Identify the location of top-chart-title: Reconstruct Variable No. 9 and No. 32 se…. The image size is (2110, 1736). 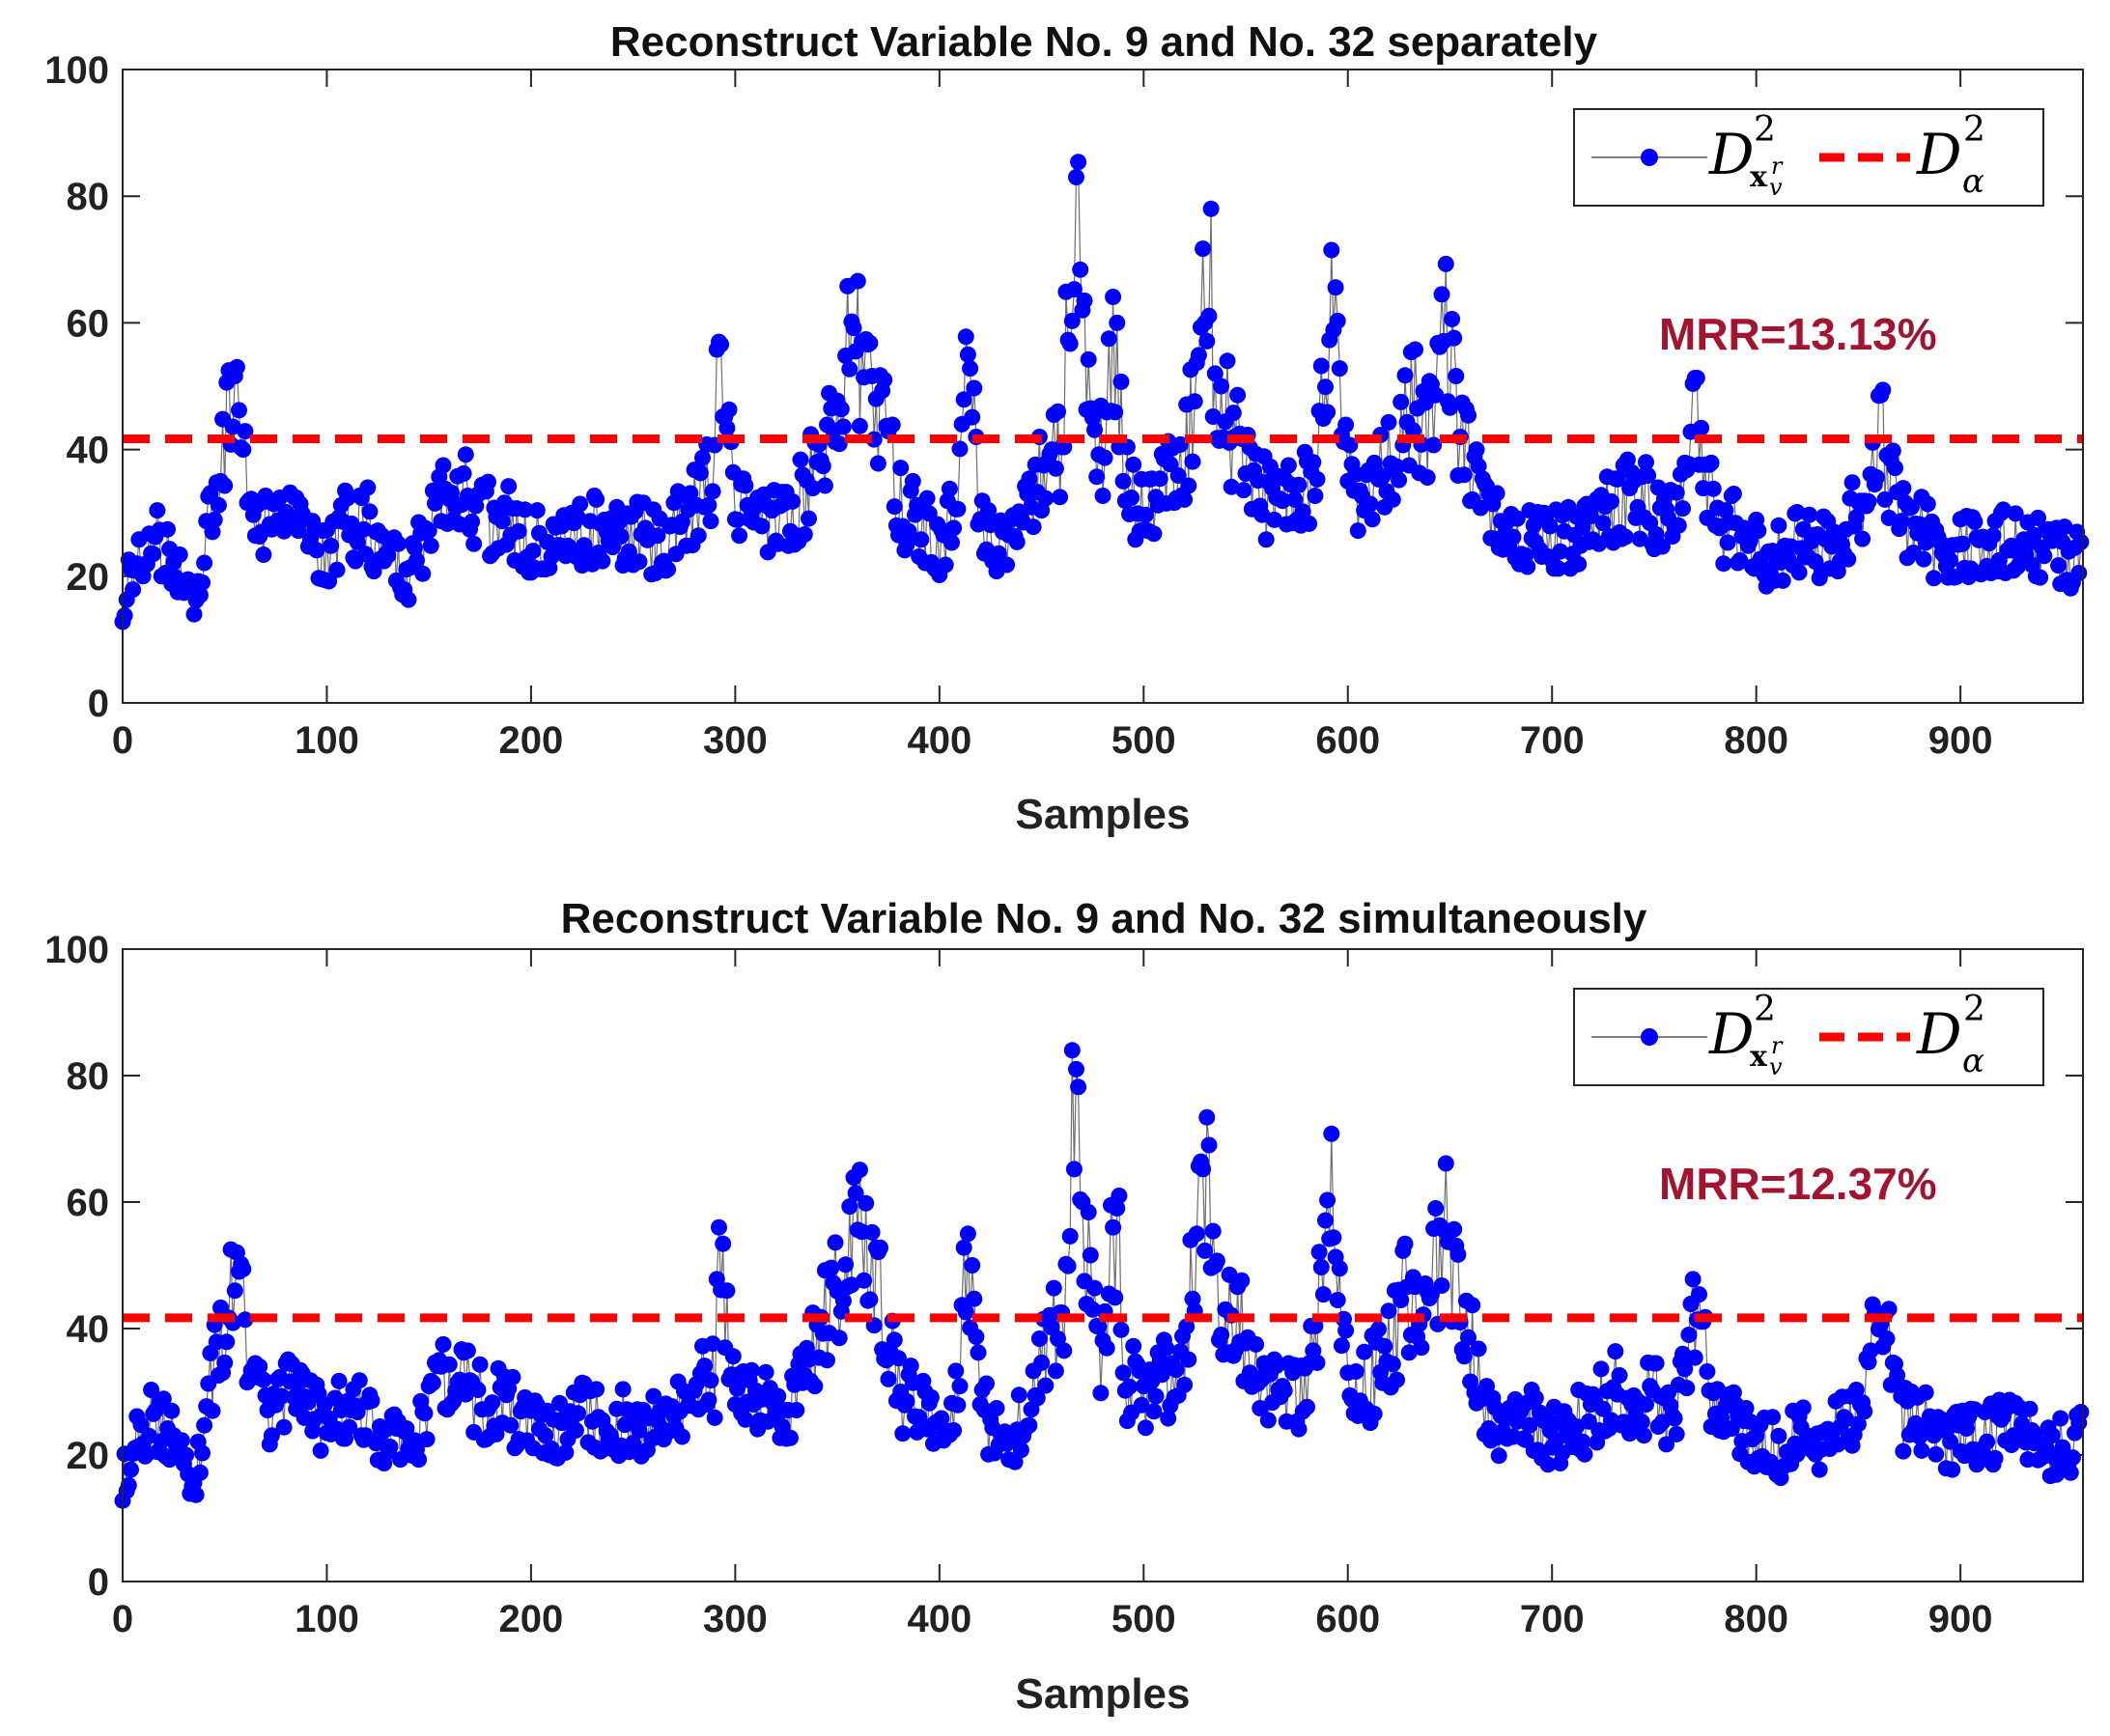
(1104, 42).